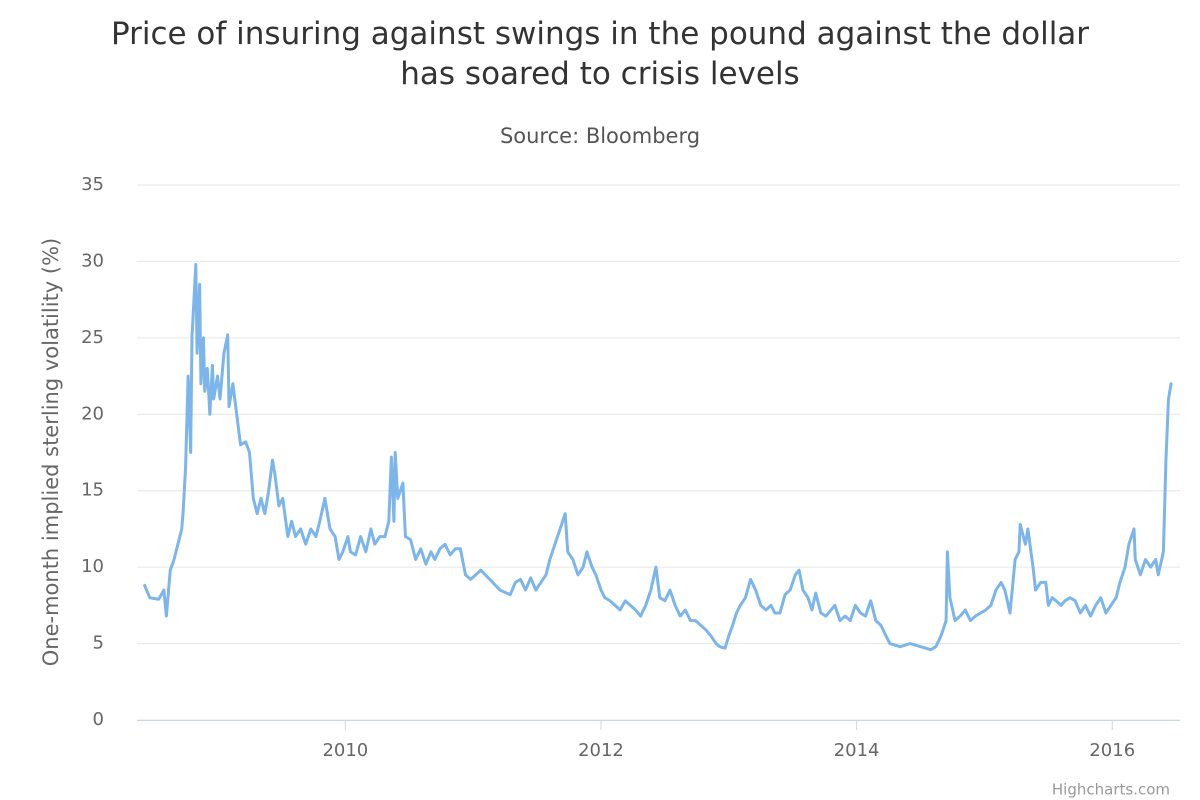 This screenshot has height=800, width=1200. I want to click on y-tick-label: 0, so click(98, 719).